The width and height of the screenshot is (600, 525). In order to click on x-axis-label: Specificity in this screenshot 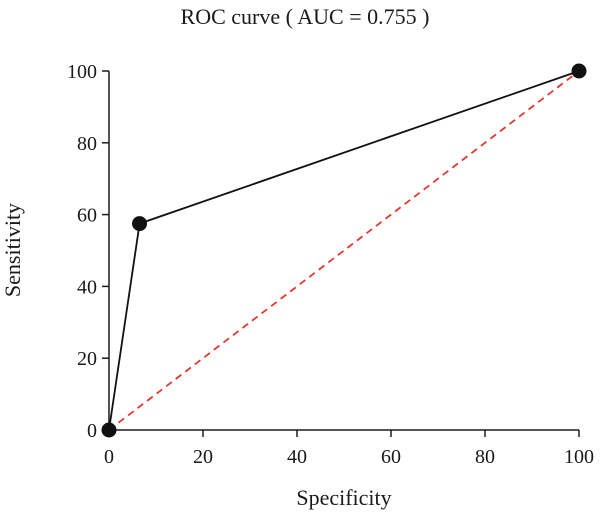, I will do `click(343, 497)`.